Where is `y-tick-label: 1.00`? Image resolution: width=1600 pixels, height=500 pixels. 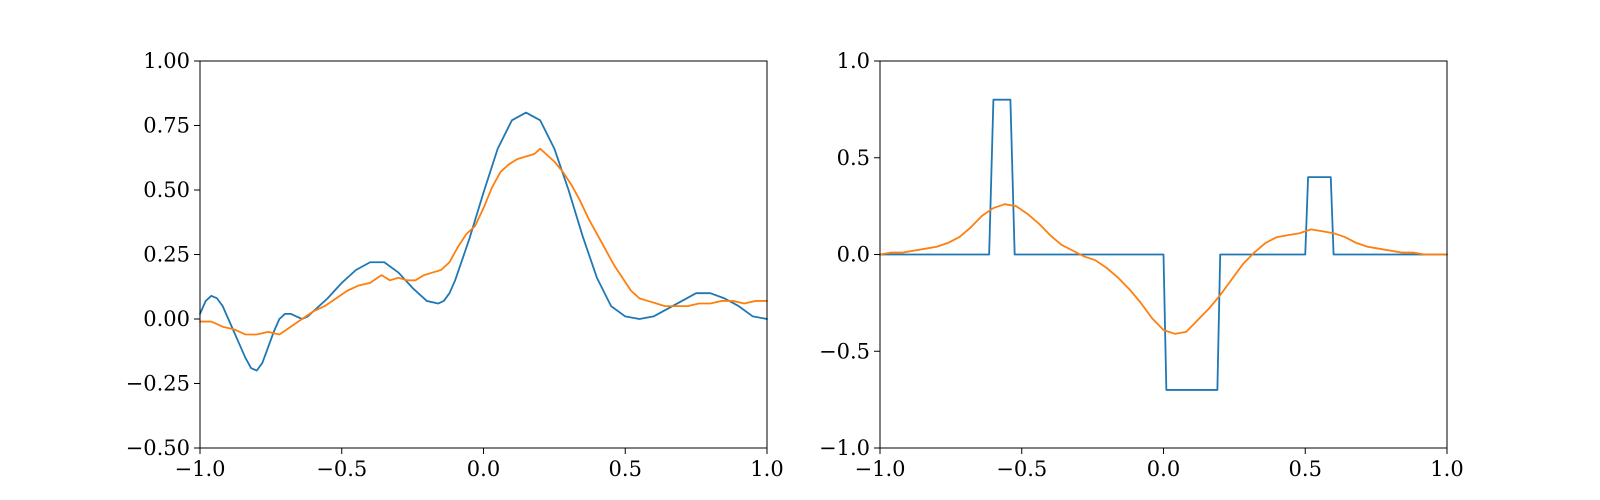 y-tick-label: 1.00 is located at coordinates (166, 61).